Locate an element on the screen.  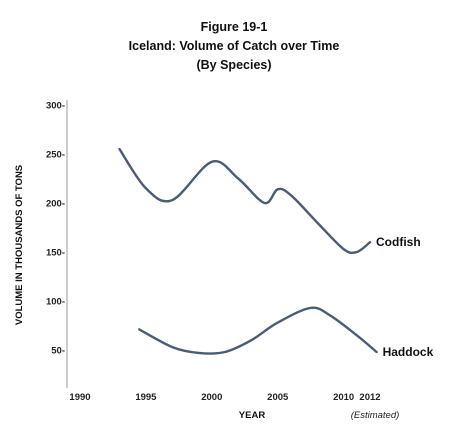
chart-subtitle: Iceland: Volume of Catch over Time is located at coordinates (234, 46).